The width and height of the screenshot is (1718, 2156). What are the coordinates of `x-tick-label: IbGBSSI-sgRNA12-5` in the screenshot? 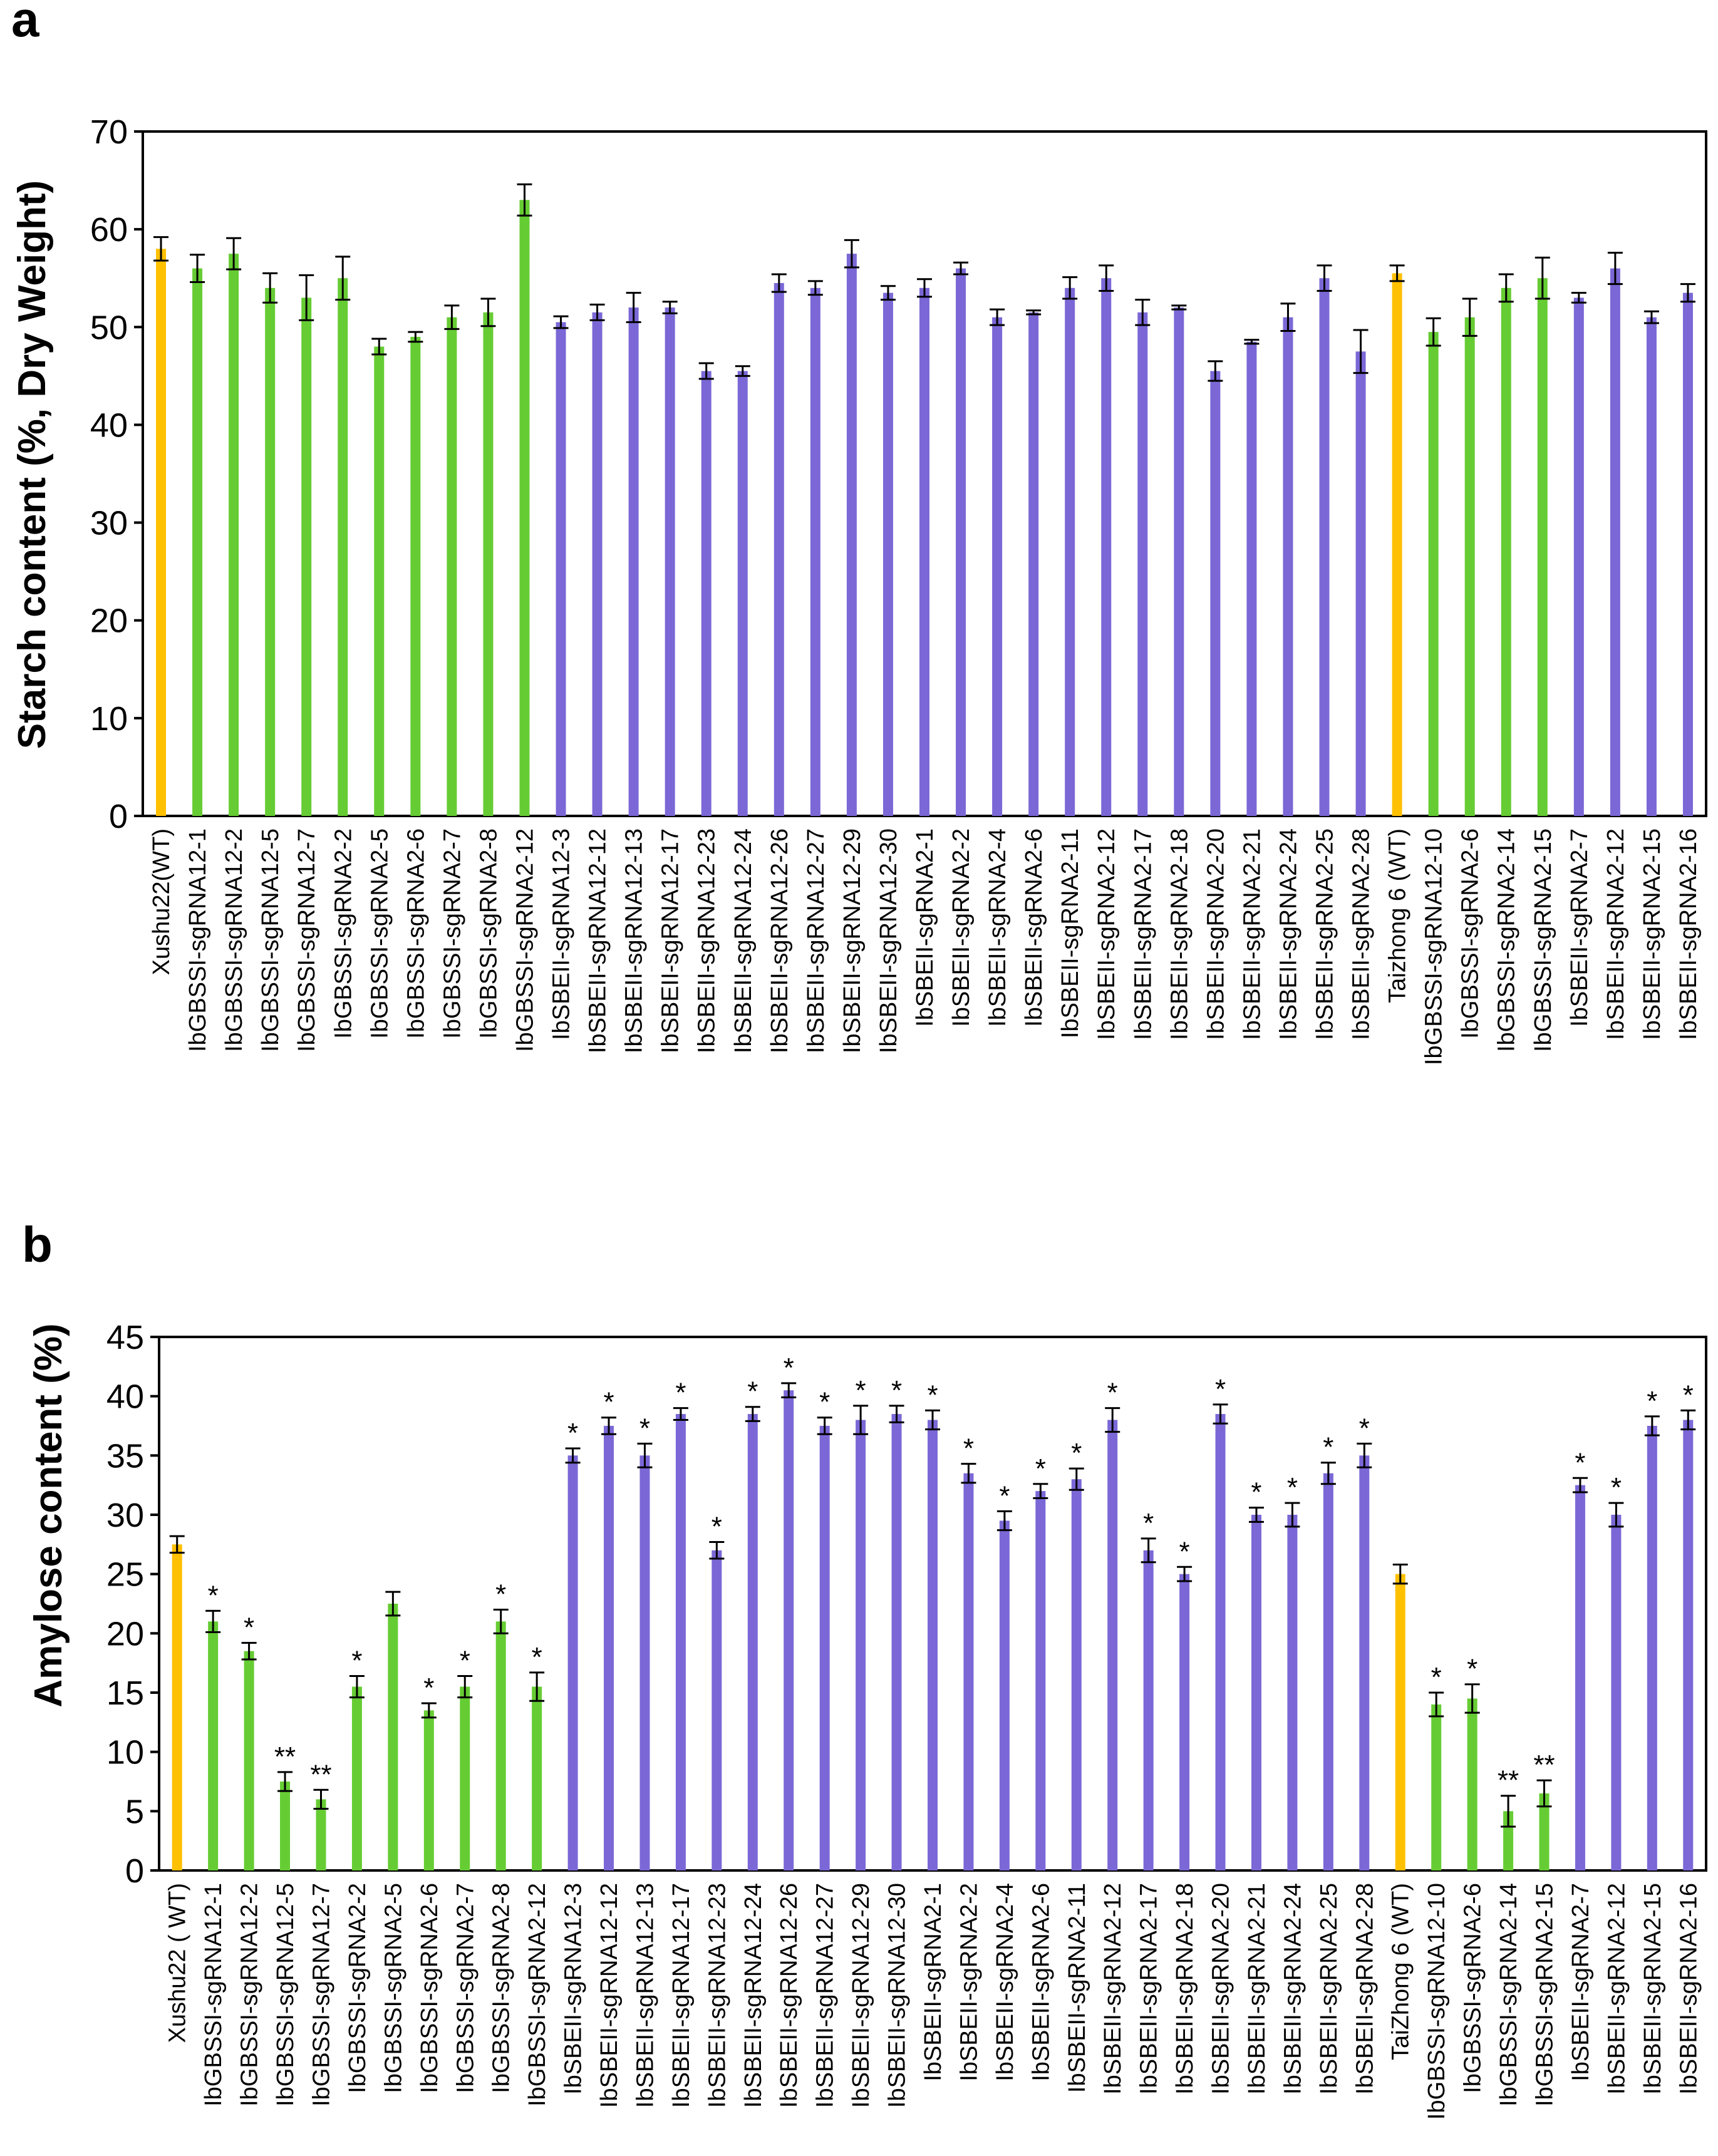 It's located at (270, 940).